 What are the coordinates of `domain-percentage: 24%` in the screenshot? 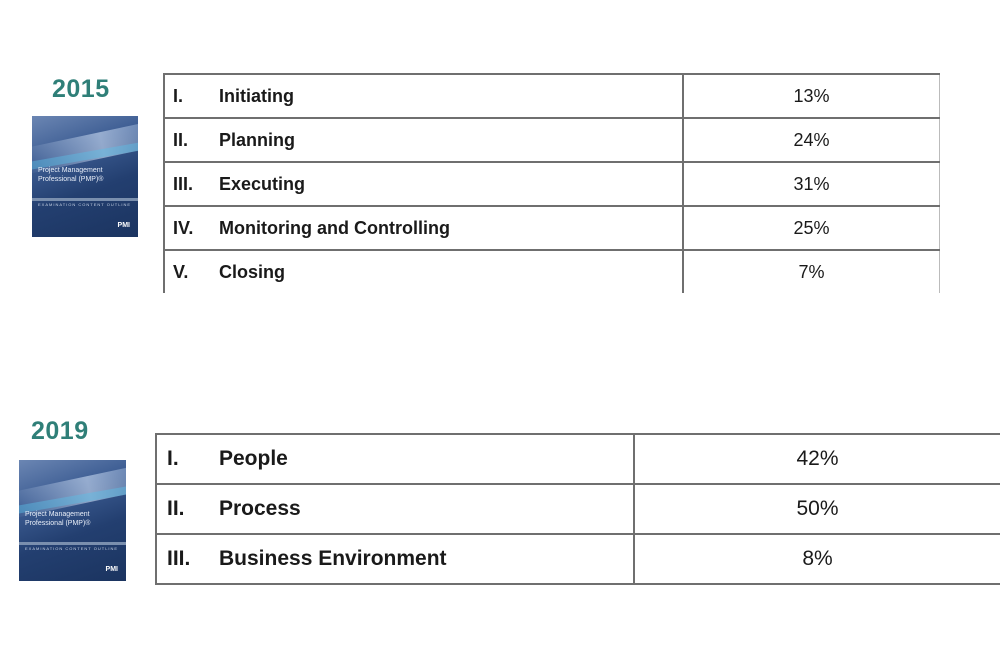 It's located at (811, 140).